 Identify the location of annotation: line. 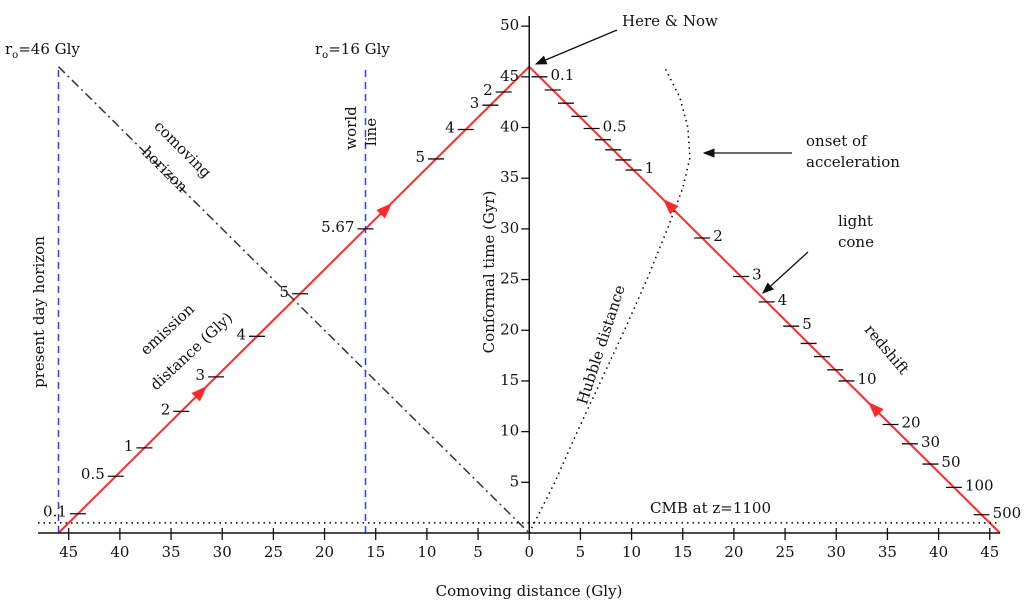
(371, 132).